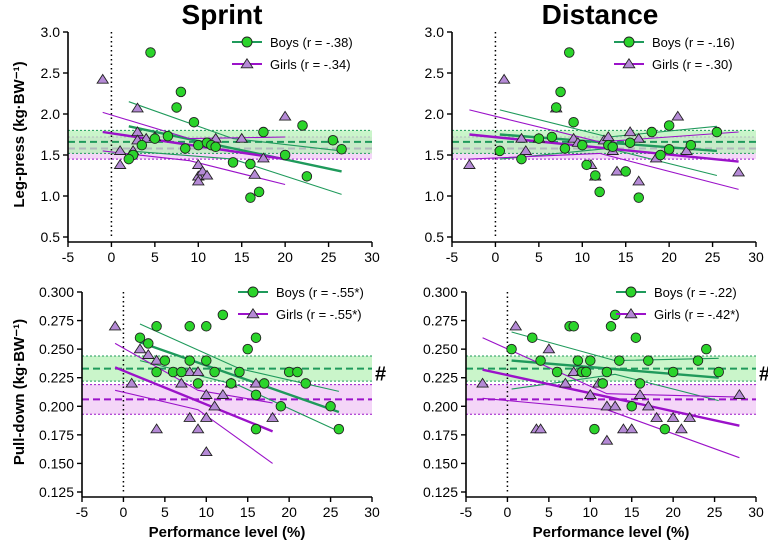 The height and width of the screenshot is (543, 768). I want to click on x-axis-label: Performance level (%), so click(611, 532).